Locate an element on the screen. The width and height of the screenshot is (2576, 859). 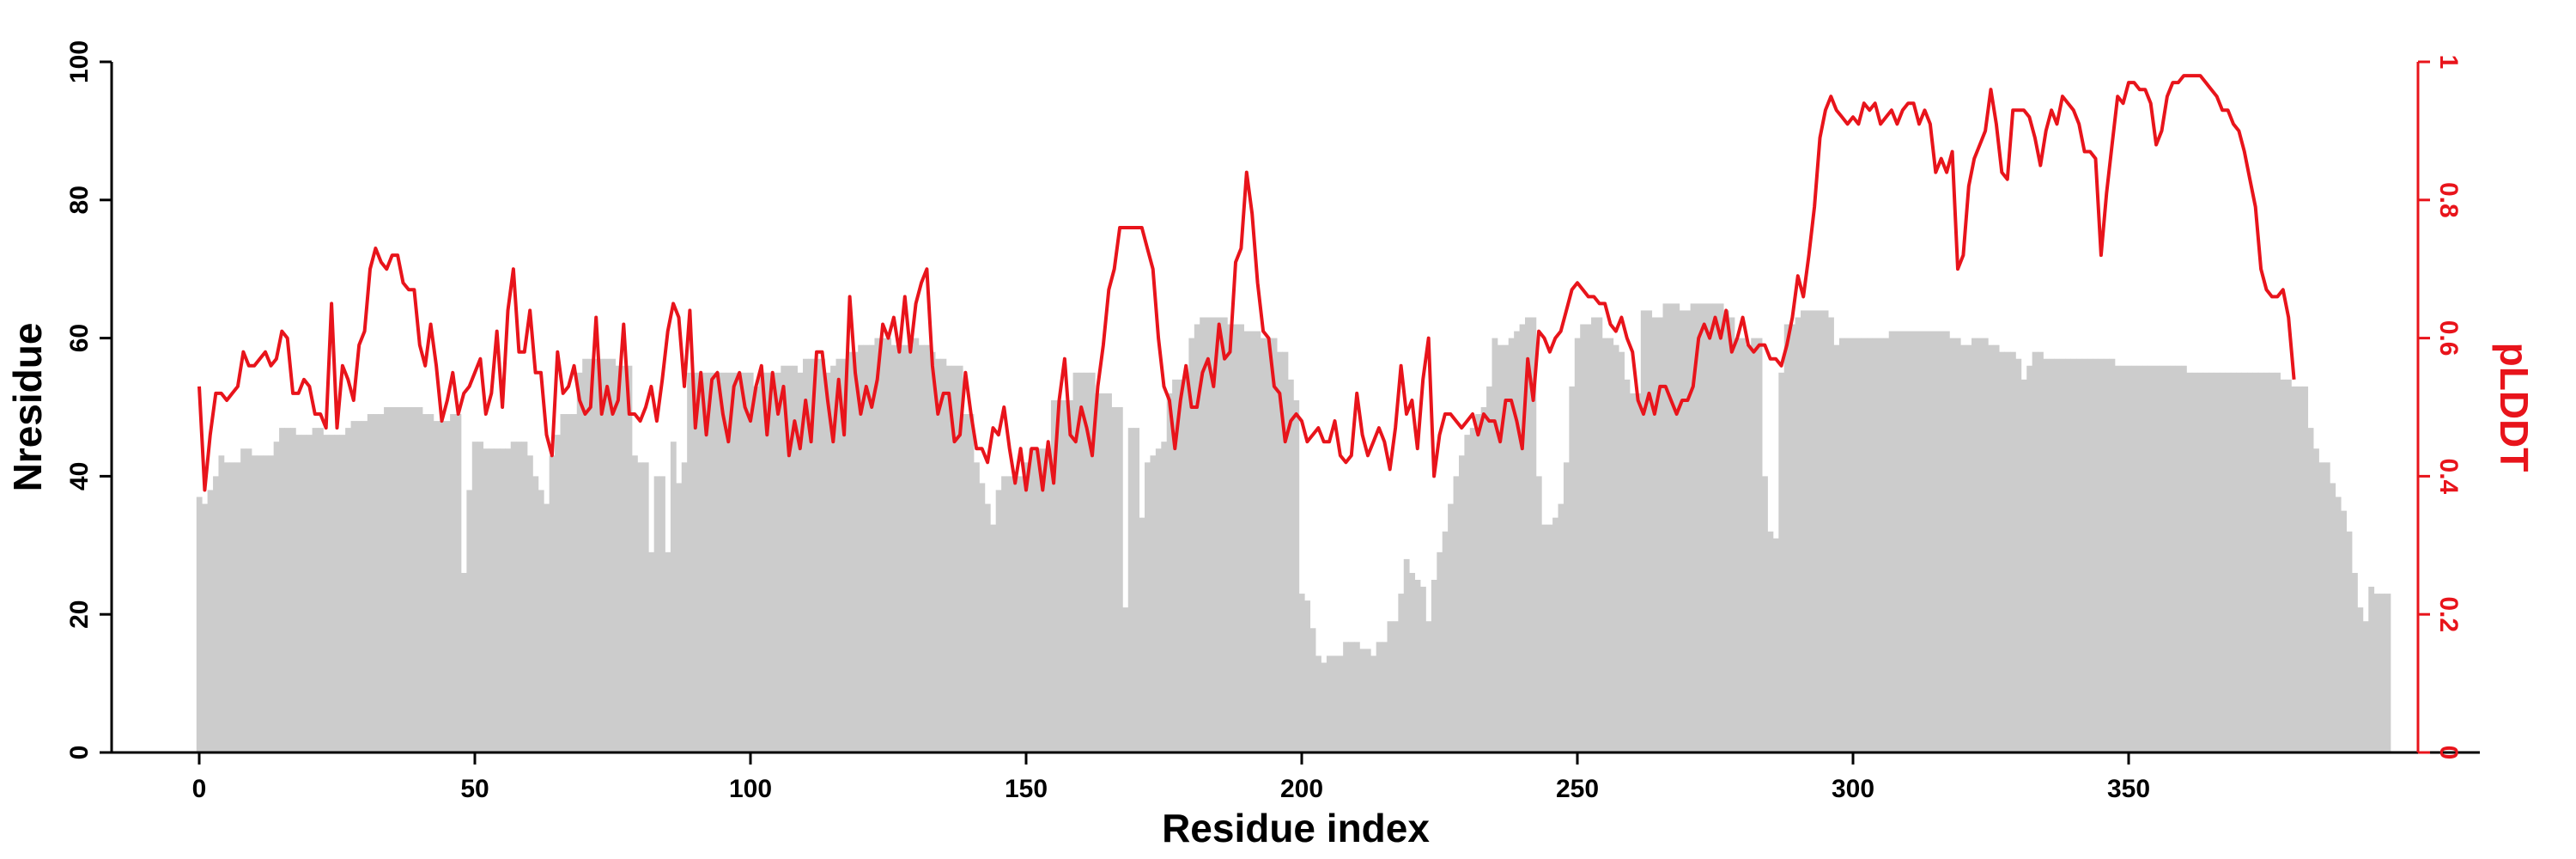
y2-tick-label: 0 is located at coordinates (2449, 753).